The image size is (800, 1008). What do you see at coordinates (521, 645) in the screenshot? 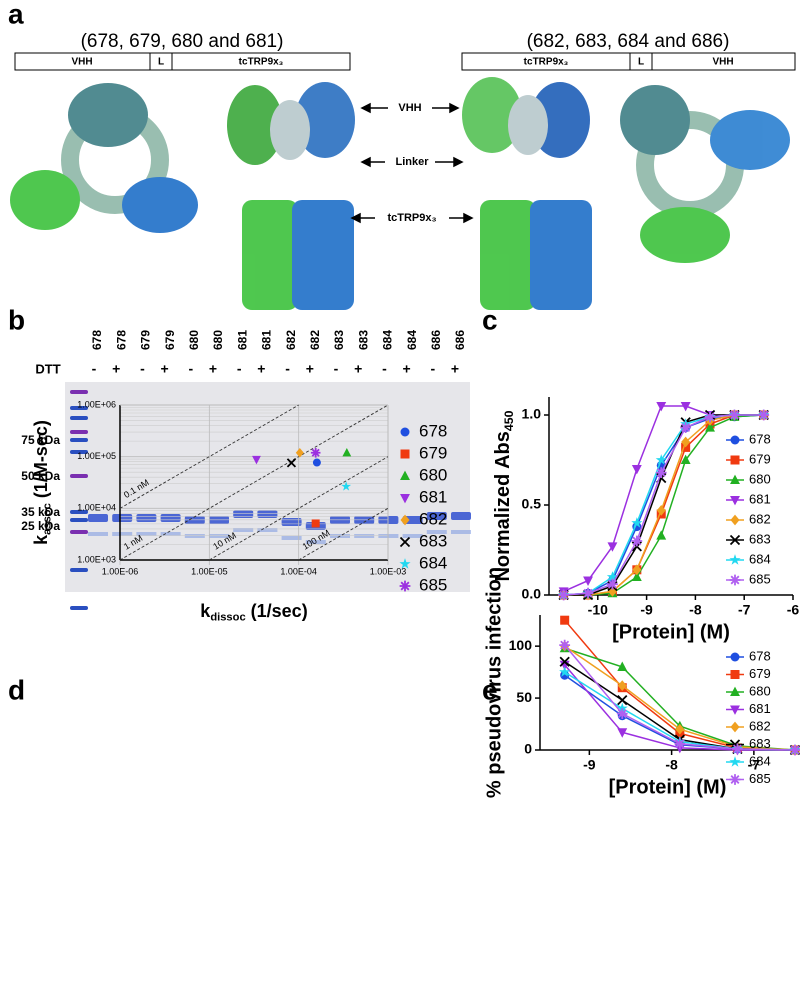
I see `y-tick-label: 100` at bounding box center [521, 645].